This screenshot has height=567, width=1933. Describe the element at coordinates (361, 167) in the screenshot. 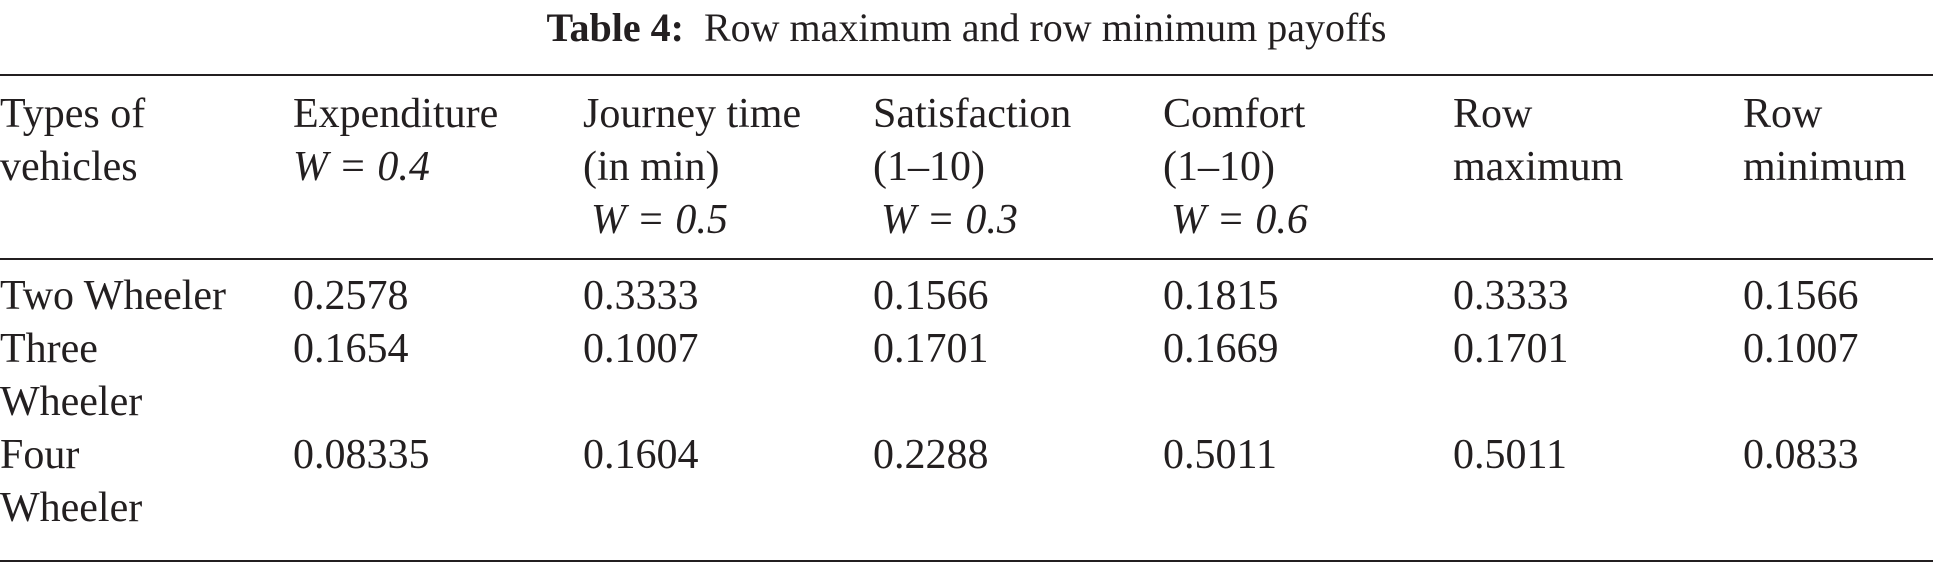

I see `header-weight: W = 0.4` at that location.